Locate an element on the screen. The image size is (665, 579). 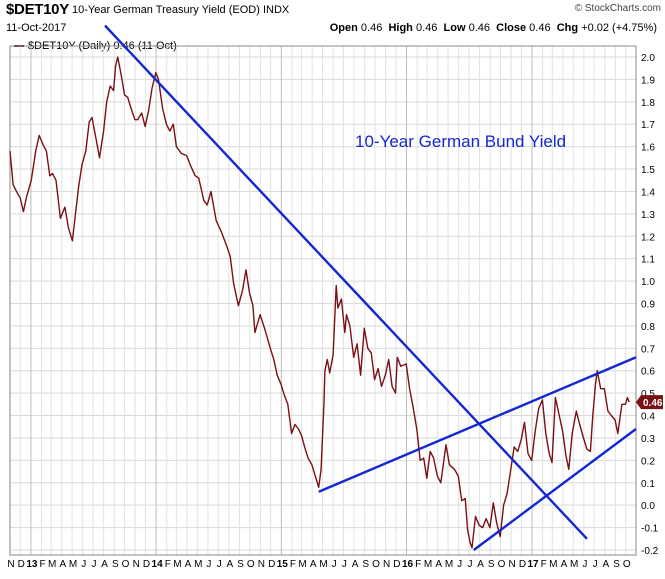
last-value-tag is located at coordinates (649, 402).